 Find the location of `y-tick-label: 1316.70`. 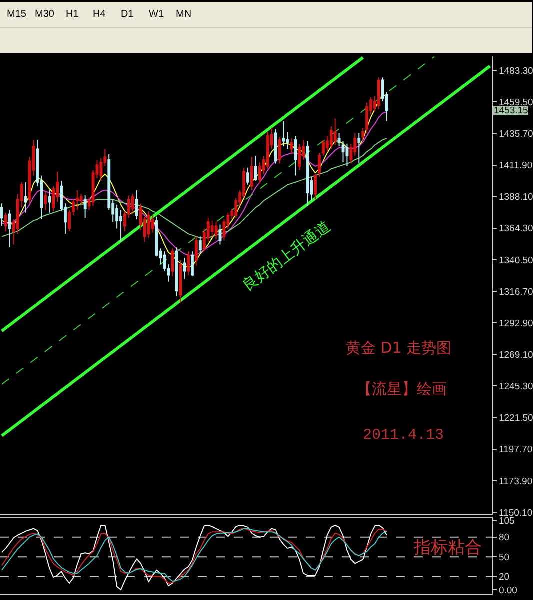

y-tick-label: 1316.70 is located at coordinates (515, 292).